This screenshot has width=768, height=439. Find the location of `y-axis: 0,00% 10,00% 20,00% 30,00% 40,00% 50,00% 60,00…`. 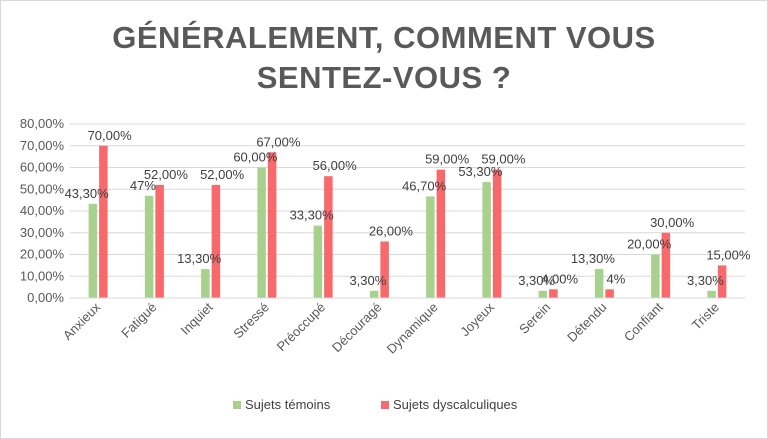

y-axis: 0,00% 10,00% 20,00% 30,00% 40,00% 50,00% 60,00… is located at coordinates (42, 210).